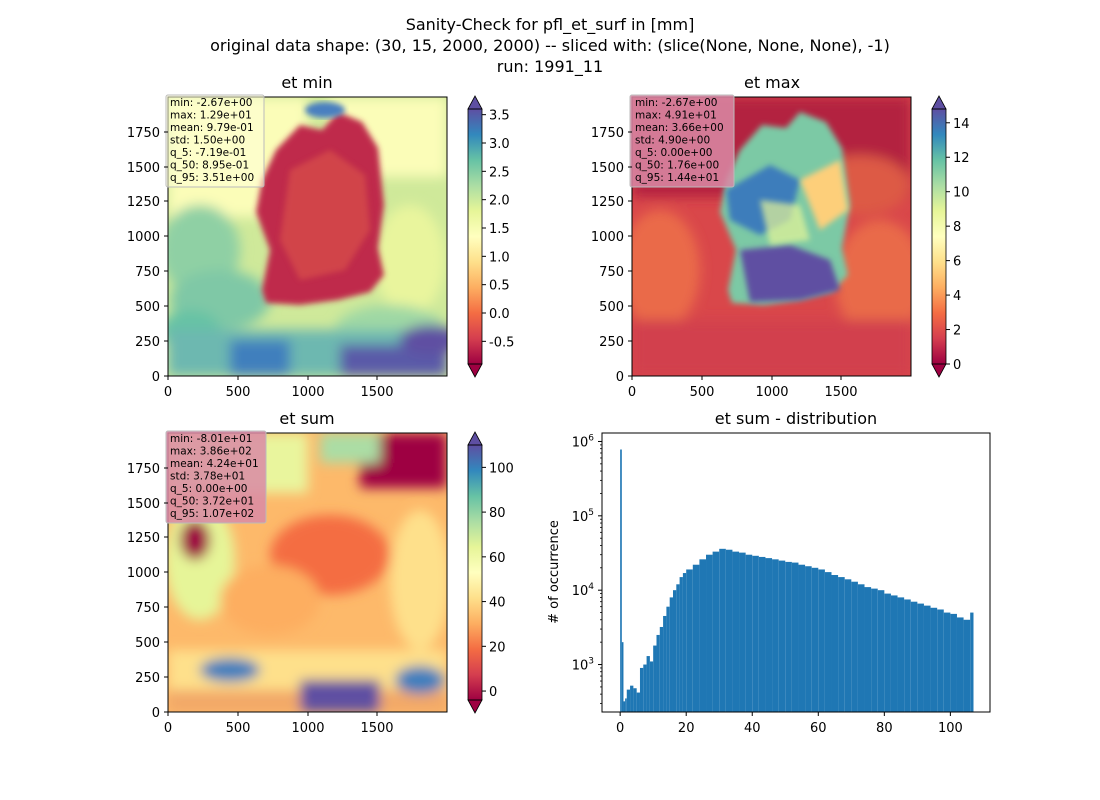 The height and width of the screenshot is (800, 1100). Describe the element at coordinates (676, 116) in the screenshot. I see `stats-max: max: 4.91e+01` at that location.